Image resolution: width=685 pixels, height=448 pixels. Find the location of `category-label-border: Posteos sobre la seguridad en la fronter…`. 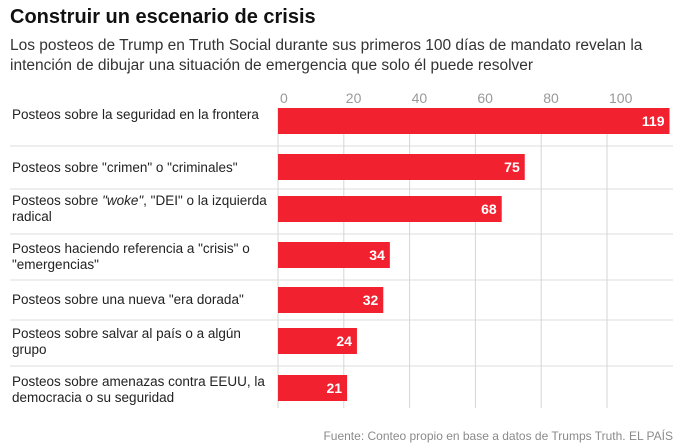

category-label-border: Posteos sobre la seguridad en la fronter… is located at coordinates (143, 115).